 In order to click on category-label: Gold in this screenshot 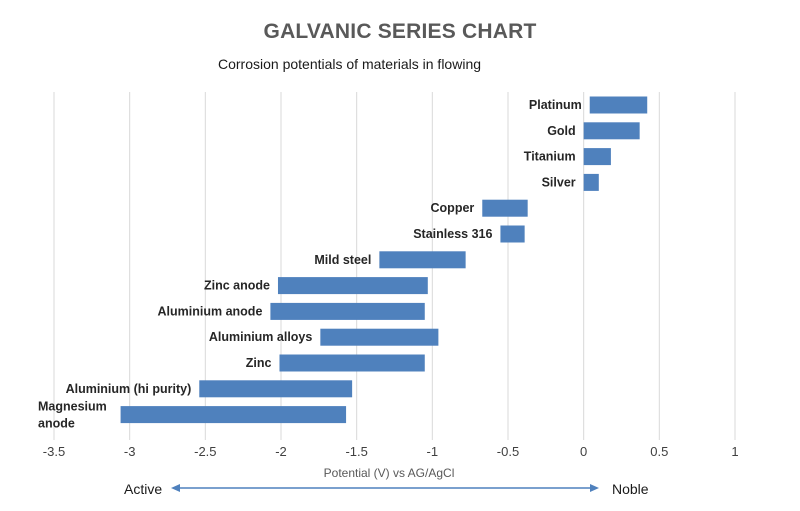, I will do `click(561, 131)`.